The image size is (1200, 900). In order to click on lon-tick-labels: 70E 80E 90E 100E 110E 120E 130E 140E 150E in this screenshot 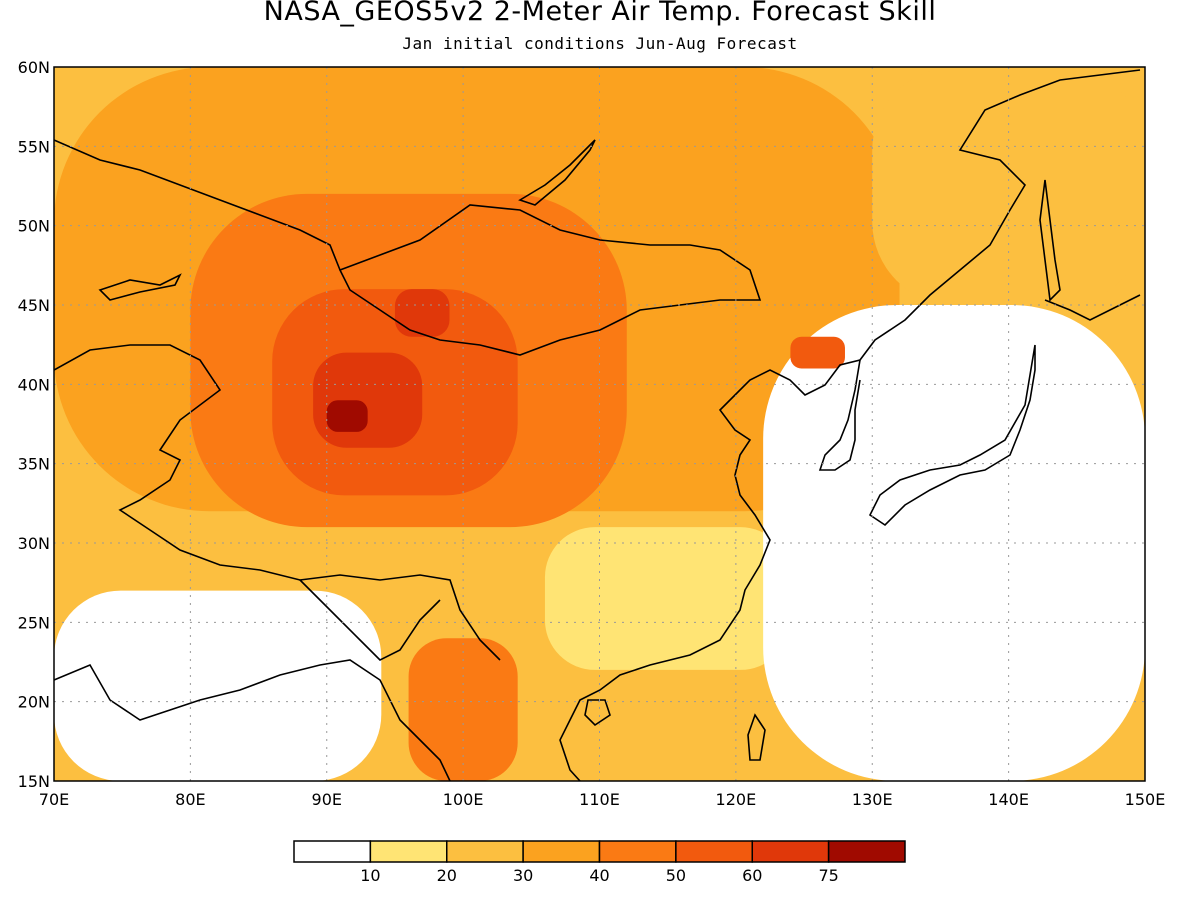, I will do `click(602, 799)`.